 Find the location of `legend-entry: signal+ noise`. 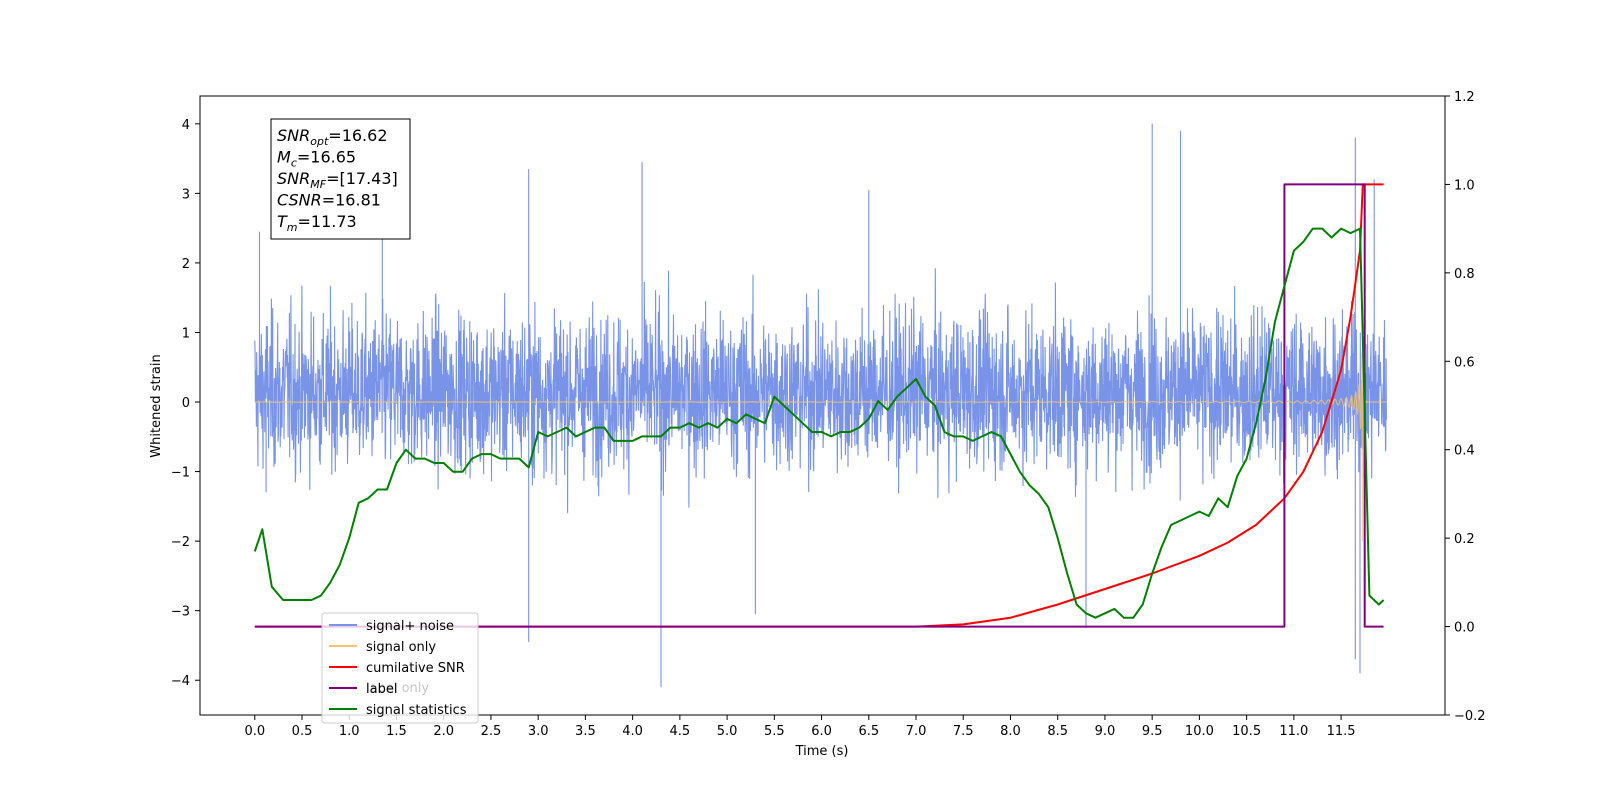

legend-entry: signal+ noise is located at coordinates (410, 626).